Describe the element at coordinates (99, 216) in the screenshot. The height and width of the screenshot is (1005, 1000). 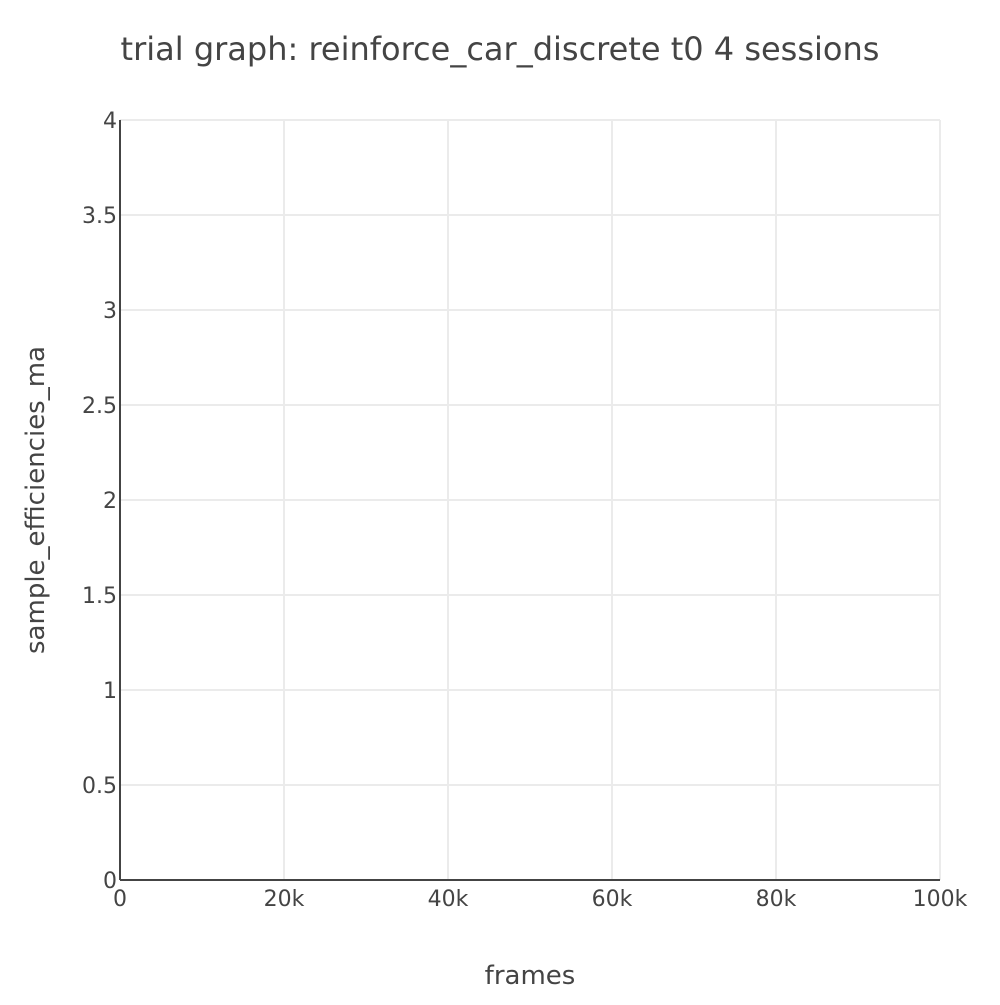
I see `y-tick-label: 3.5` at that location.